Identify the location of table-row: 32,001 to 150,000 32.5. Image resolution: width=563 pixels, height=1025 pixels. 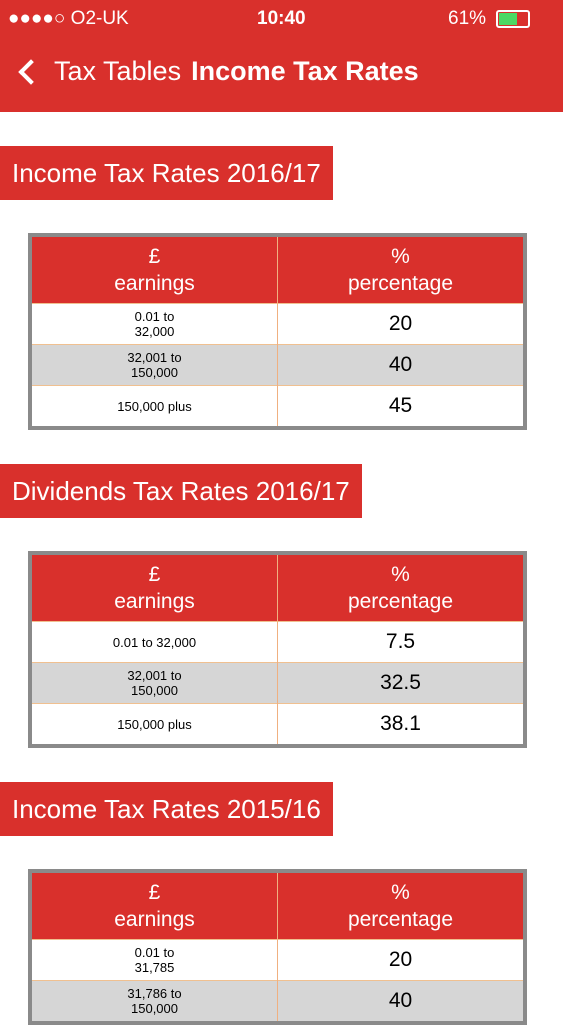
(277, 683).